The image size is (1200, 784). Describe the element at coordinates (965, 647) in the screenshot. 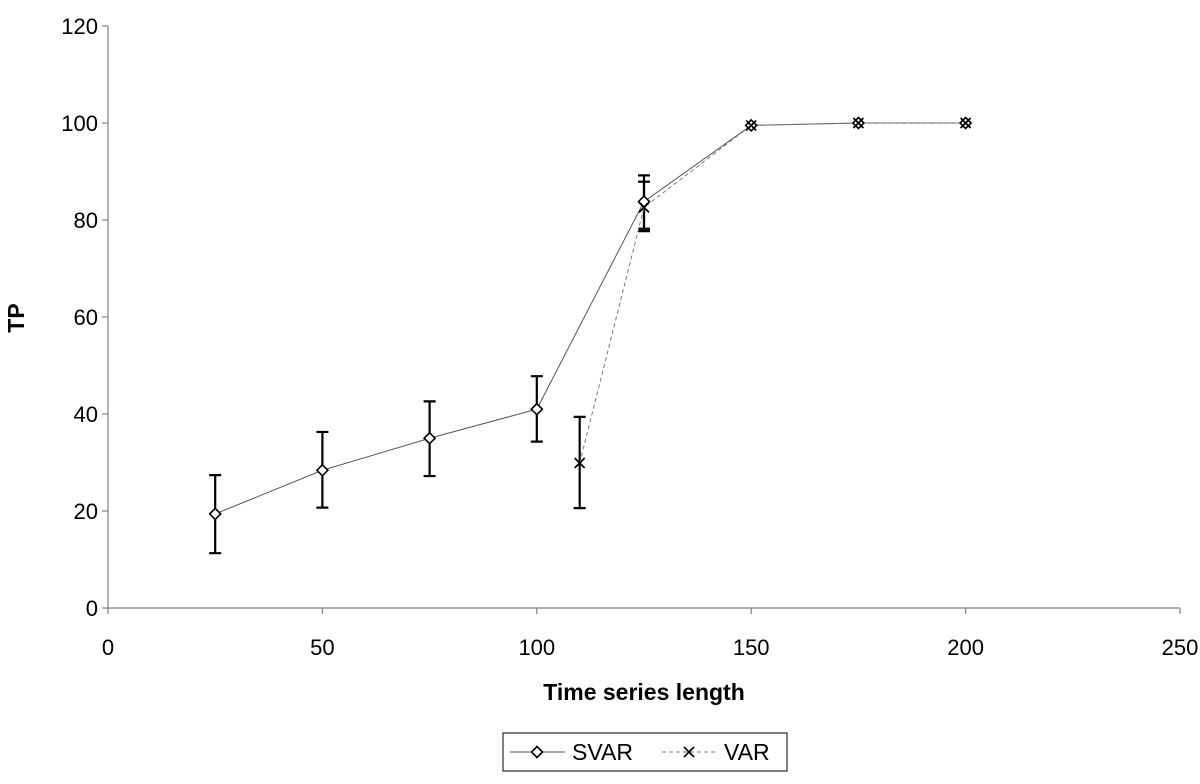

I see `x-tick-label-4: 200` at that location.